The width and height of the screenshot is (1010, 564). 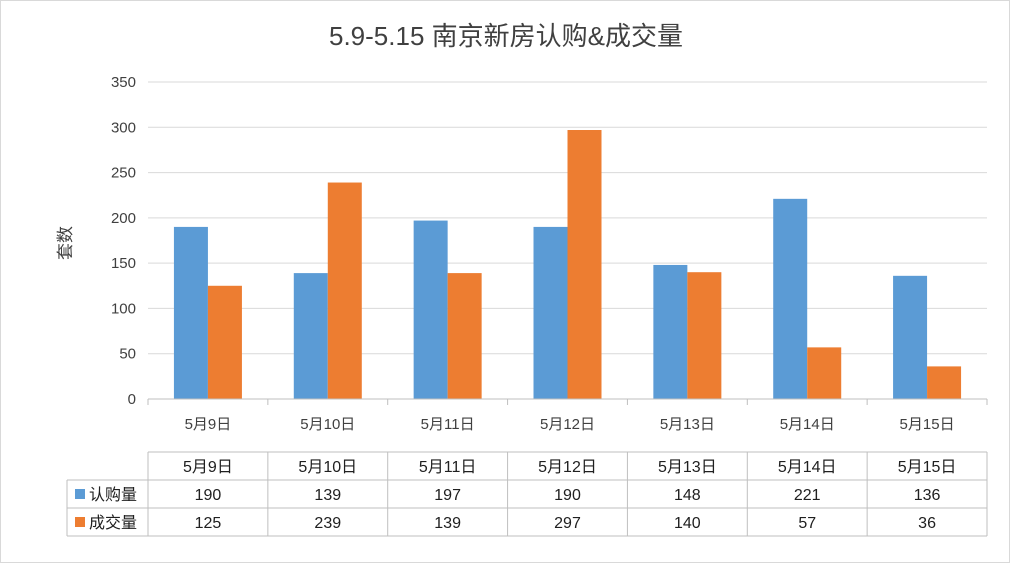 I want to click on table-header-cell: 5月15日, so click(x=927, y=467).